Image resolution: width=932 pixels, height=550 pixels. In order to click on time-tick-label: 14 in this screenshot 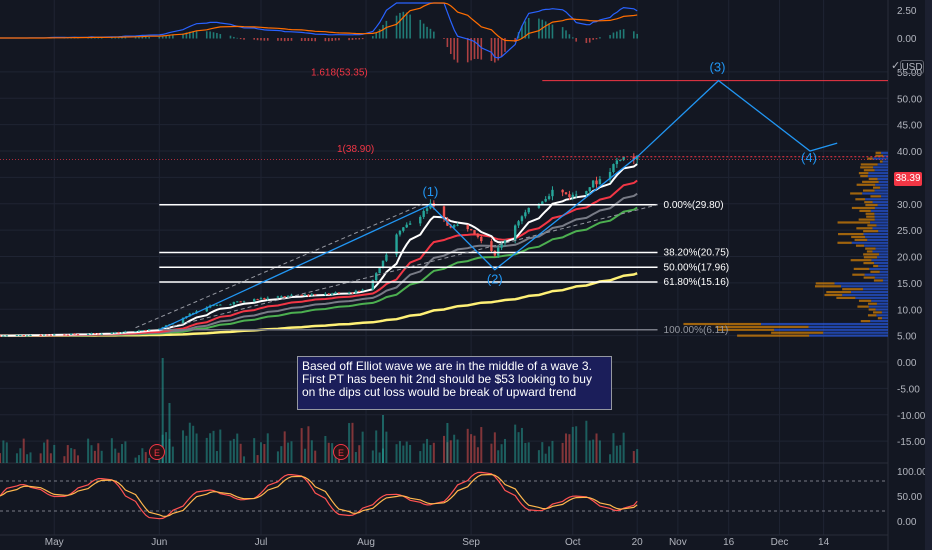, I will do `click(824, 542)`.